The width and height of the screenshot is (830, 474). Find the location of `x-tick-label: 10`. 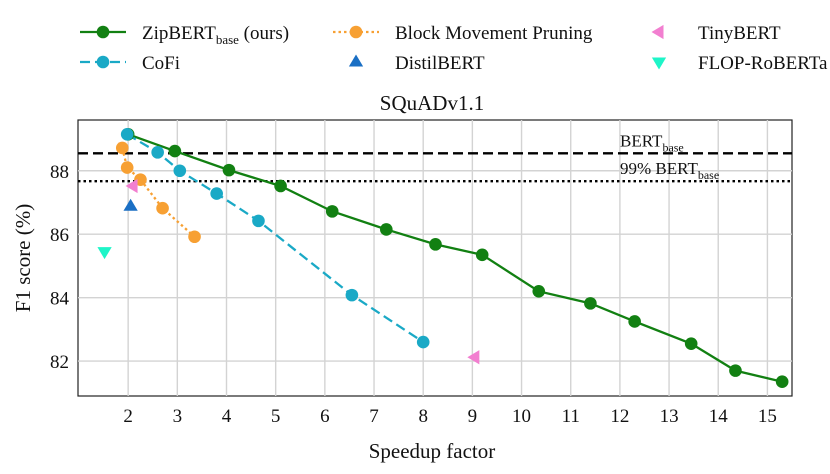

x-tick-label: 10 is located at coordinates (521, 416).